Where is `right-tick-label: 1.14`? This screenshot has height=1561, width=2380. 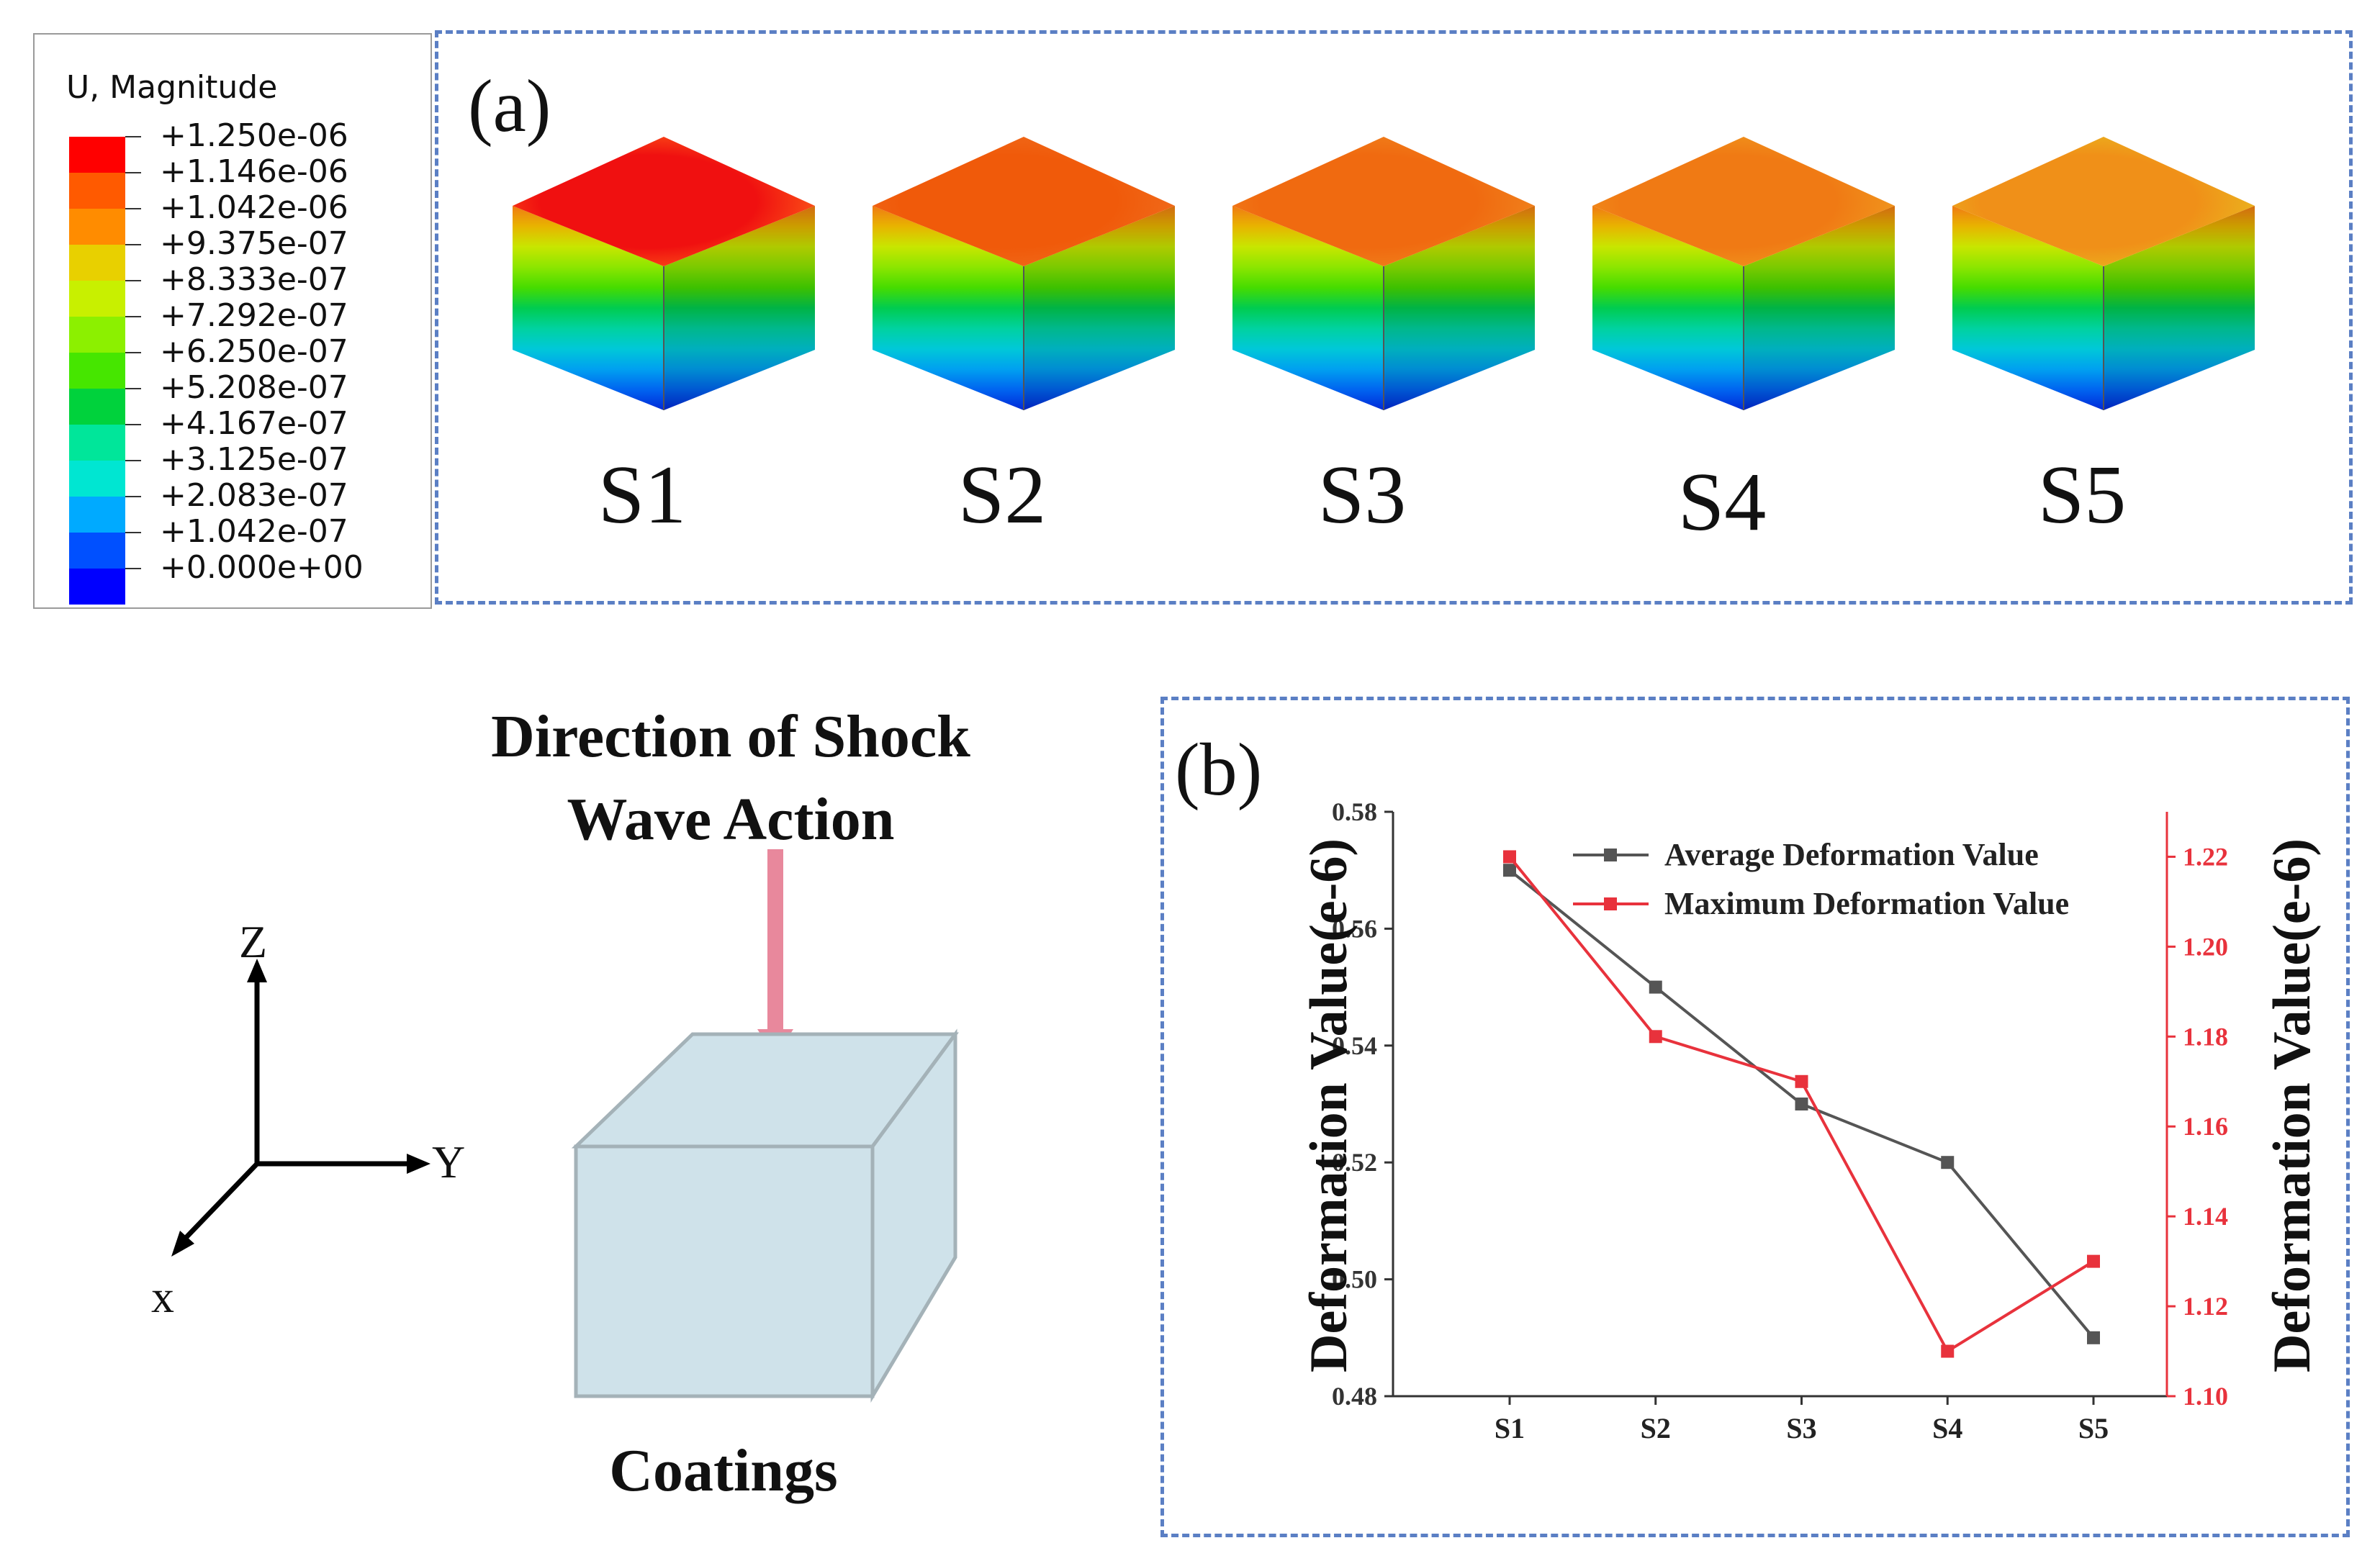
right-tick-label: 1.14 is located at coordinates (2205, 1216).